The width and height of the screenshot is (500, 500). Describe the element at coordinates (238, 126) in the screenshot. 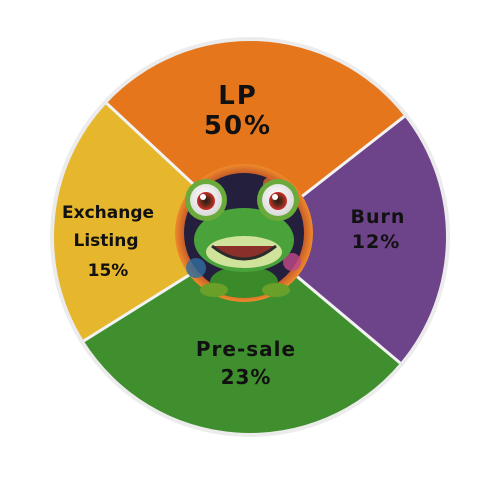

I see `slice-label-lp-value: 50%` at that location.